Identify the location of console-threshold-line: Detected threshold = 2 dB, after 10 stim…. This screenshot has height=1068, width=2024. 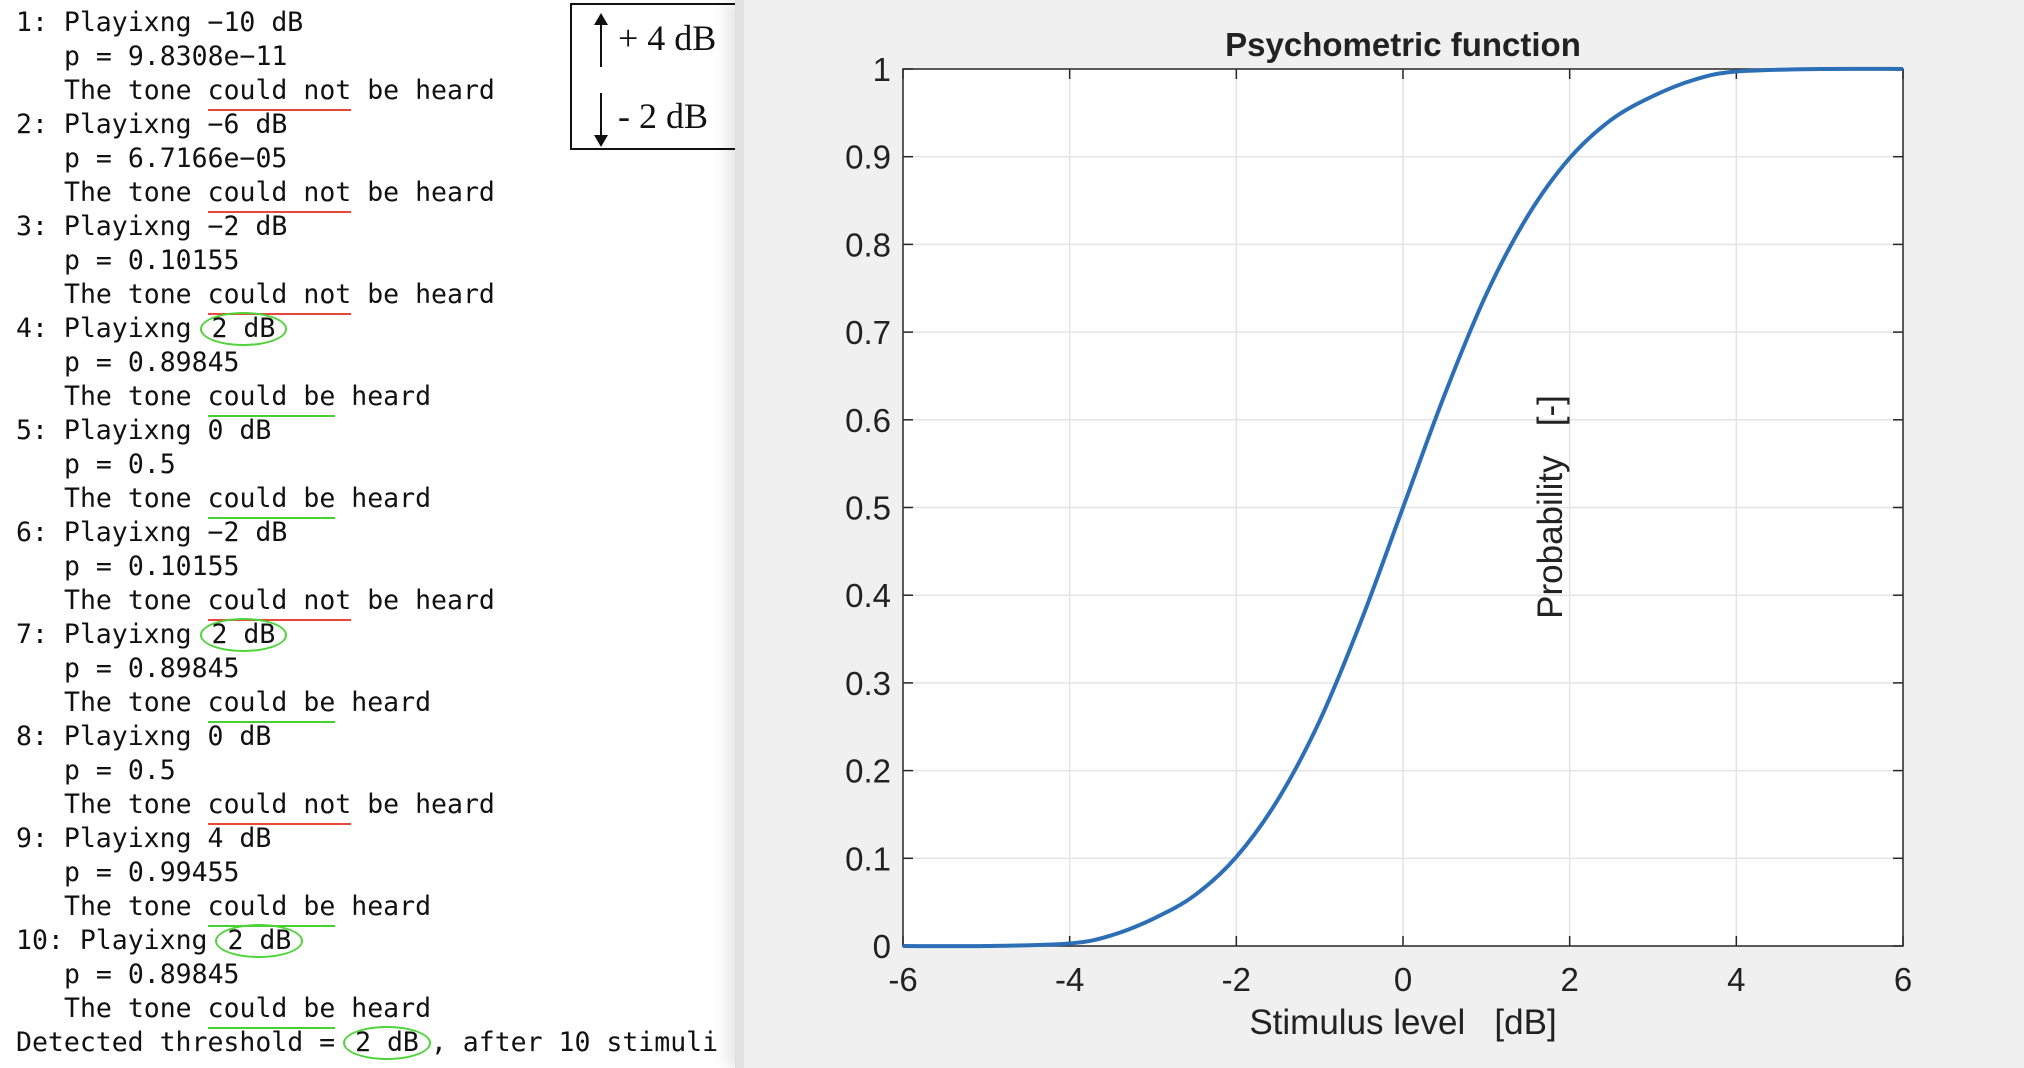
(367, 1043).